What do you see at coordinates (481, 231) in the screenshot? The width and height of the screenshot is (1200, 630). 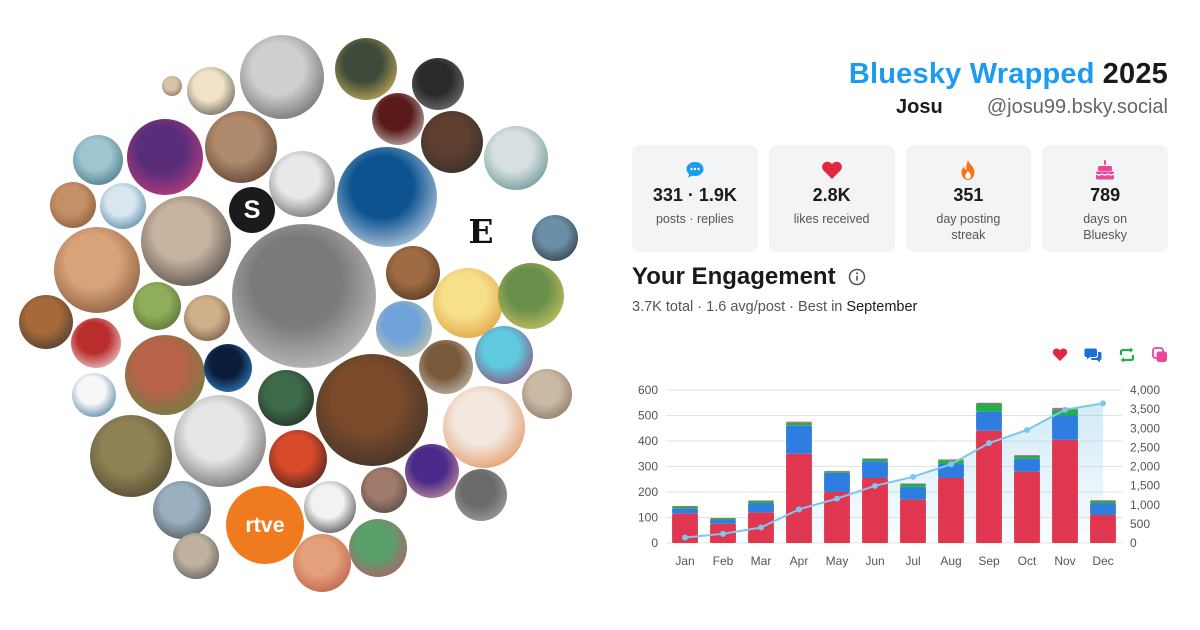 I see `avatar: E` at bounding box center [481, 231].